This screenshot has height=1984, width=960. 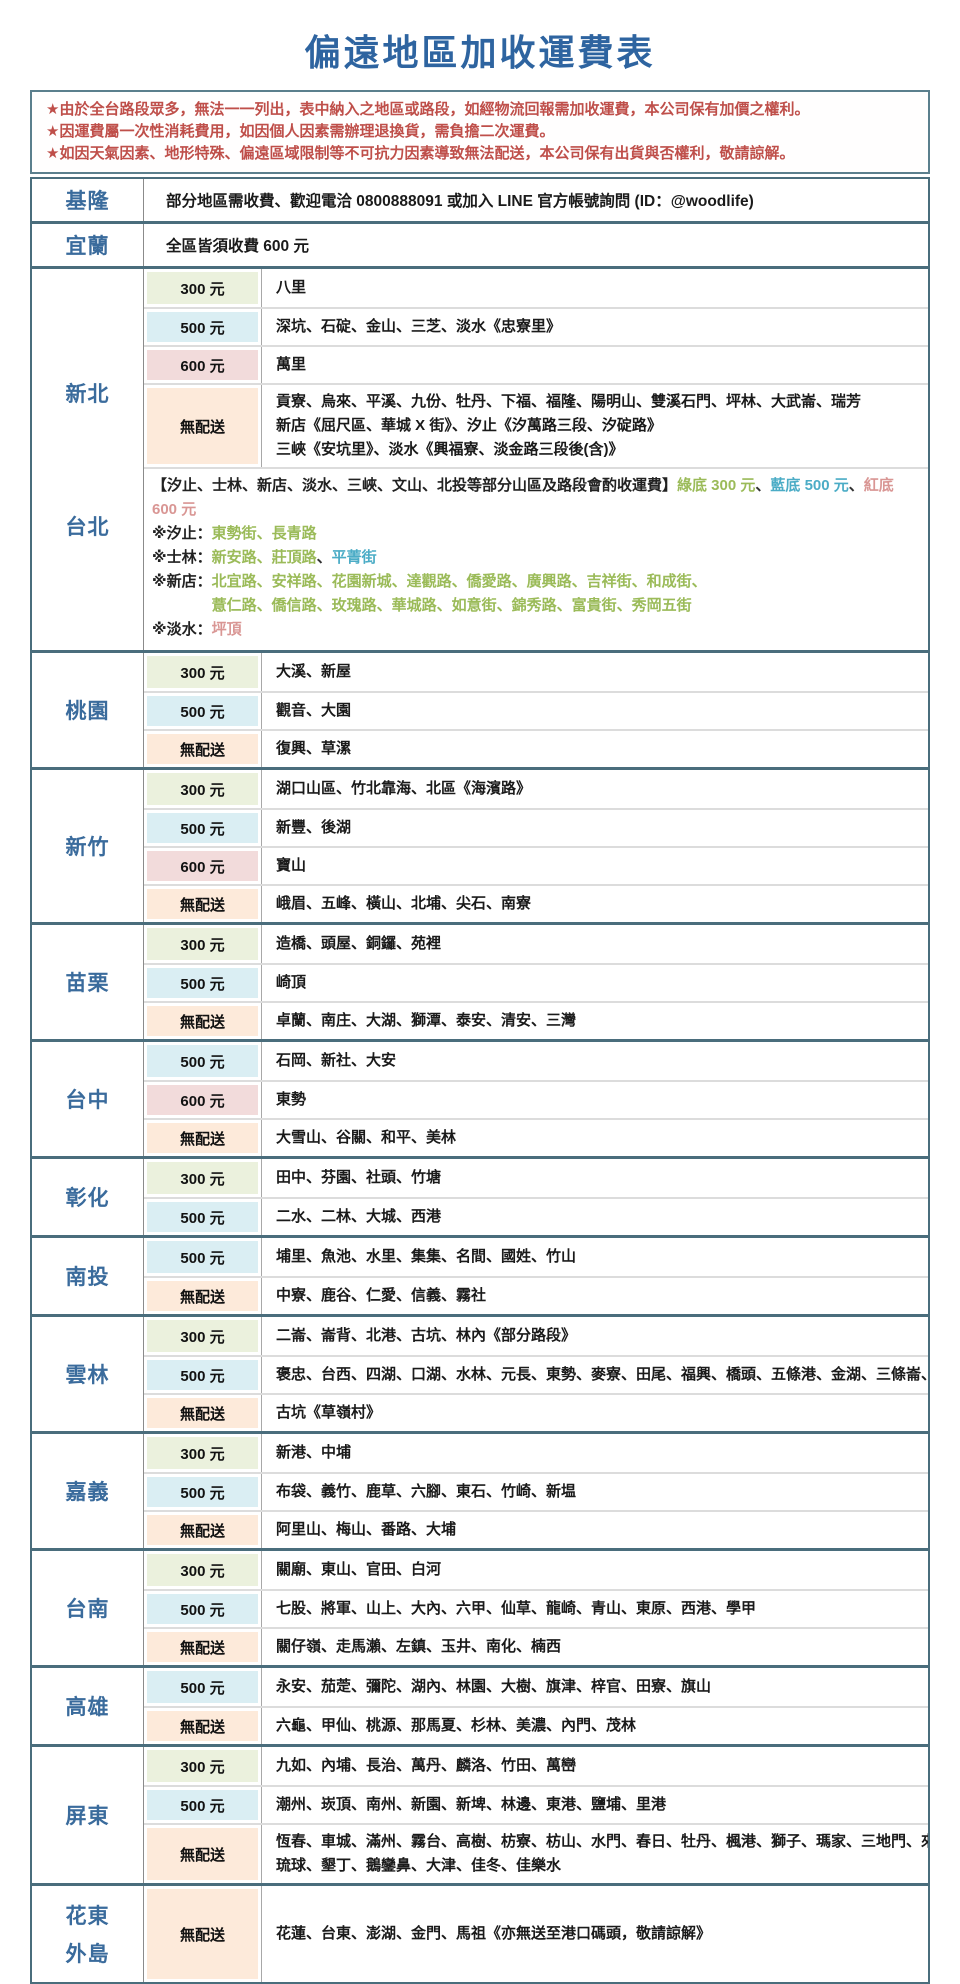 What do you see at coordinates (426, 1020) in the screenshot?
I see `area-line: 卓蘭、南庄、大湖、獅潭、泰安、清安、三灣` at bounding box center [426, 1020].